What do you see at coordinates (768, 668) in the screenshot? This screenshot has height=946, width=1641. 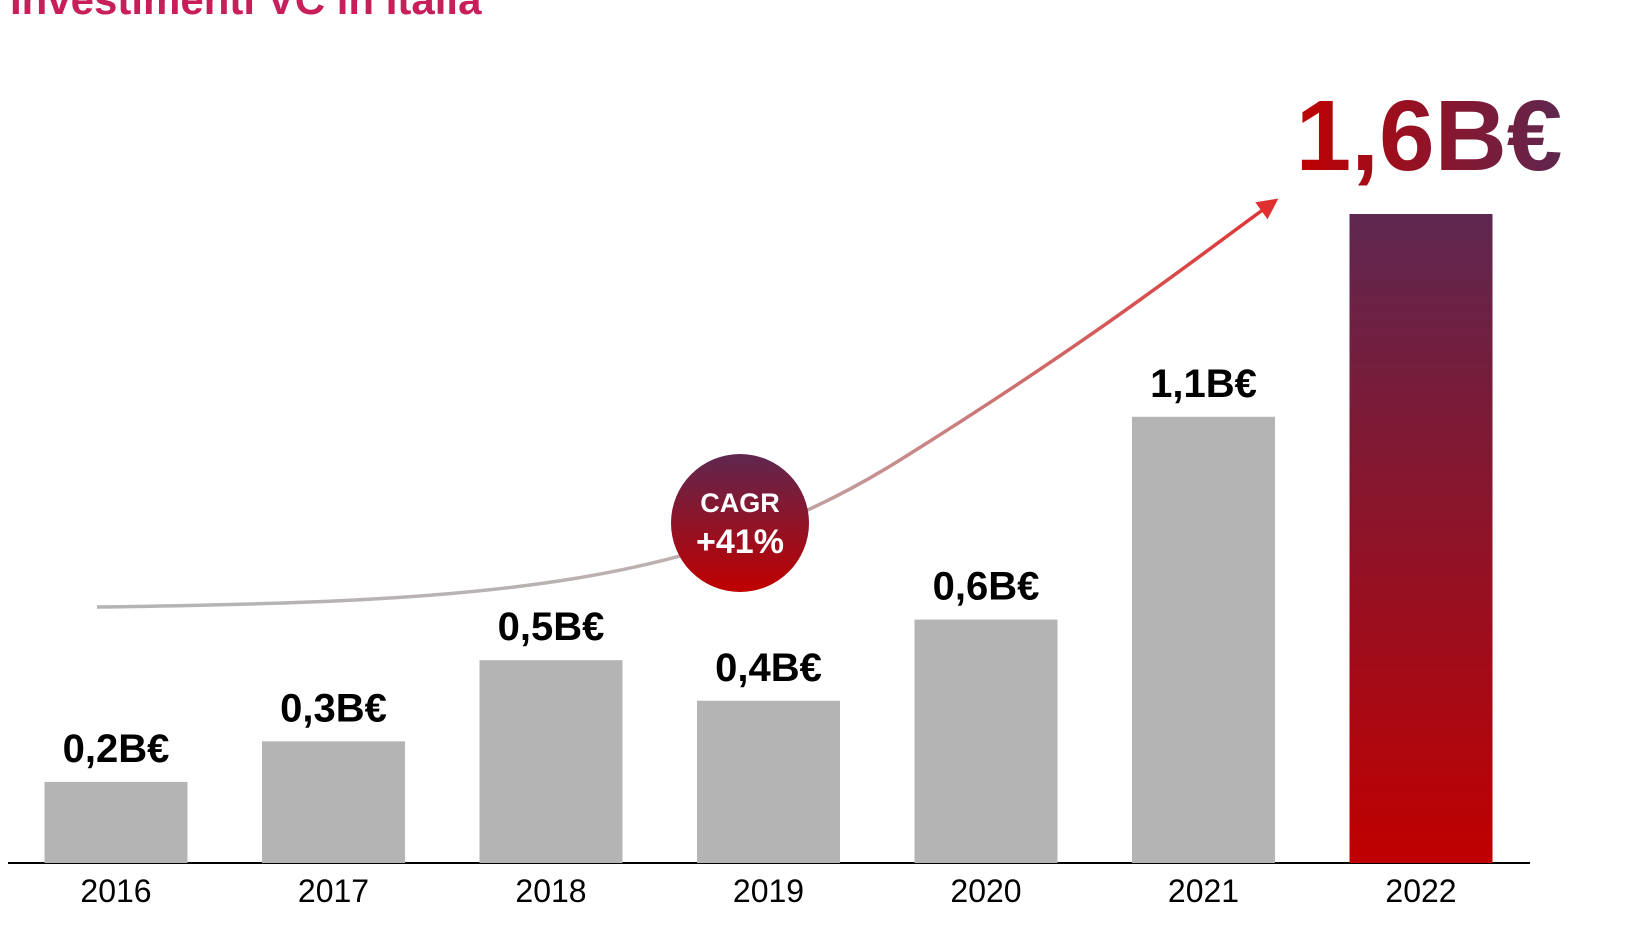 I see `value-label: 0,4B€` at bounding box center [768, 668].